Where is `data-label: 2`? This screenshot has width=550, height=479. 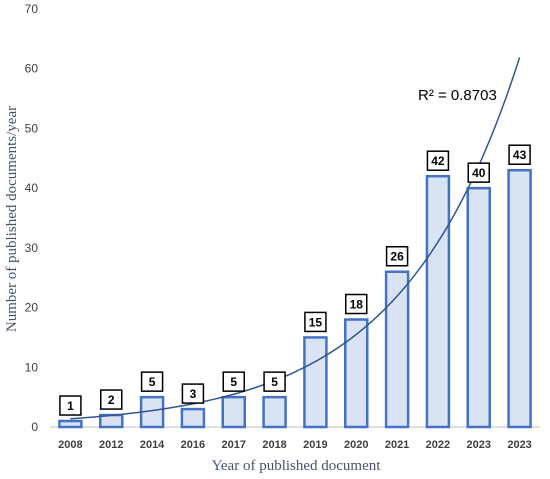
data-label: 2 is located at coordinates (111, 400).